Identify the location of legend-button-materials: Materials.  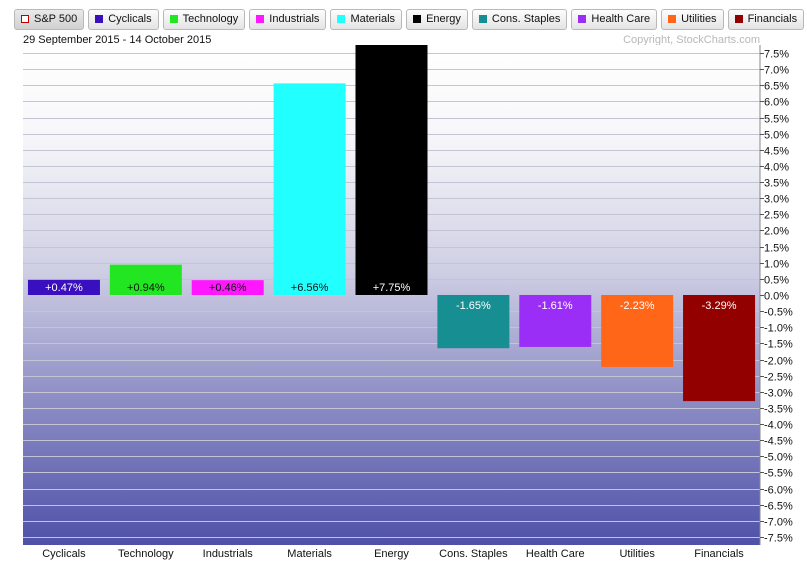
(366, 19).